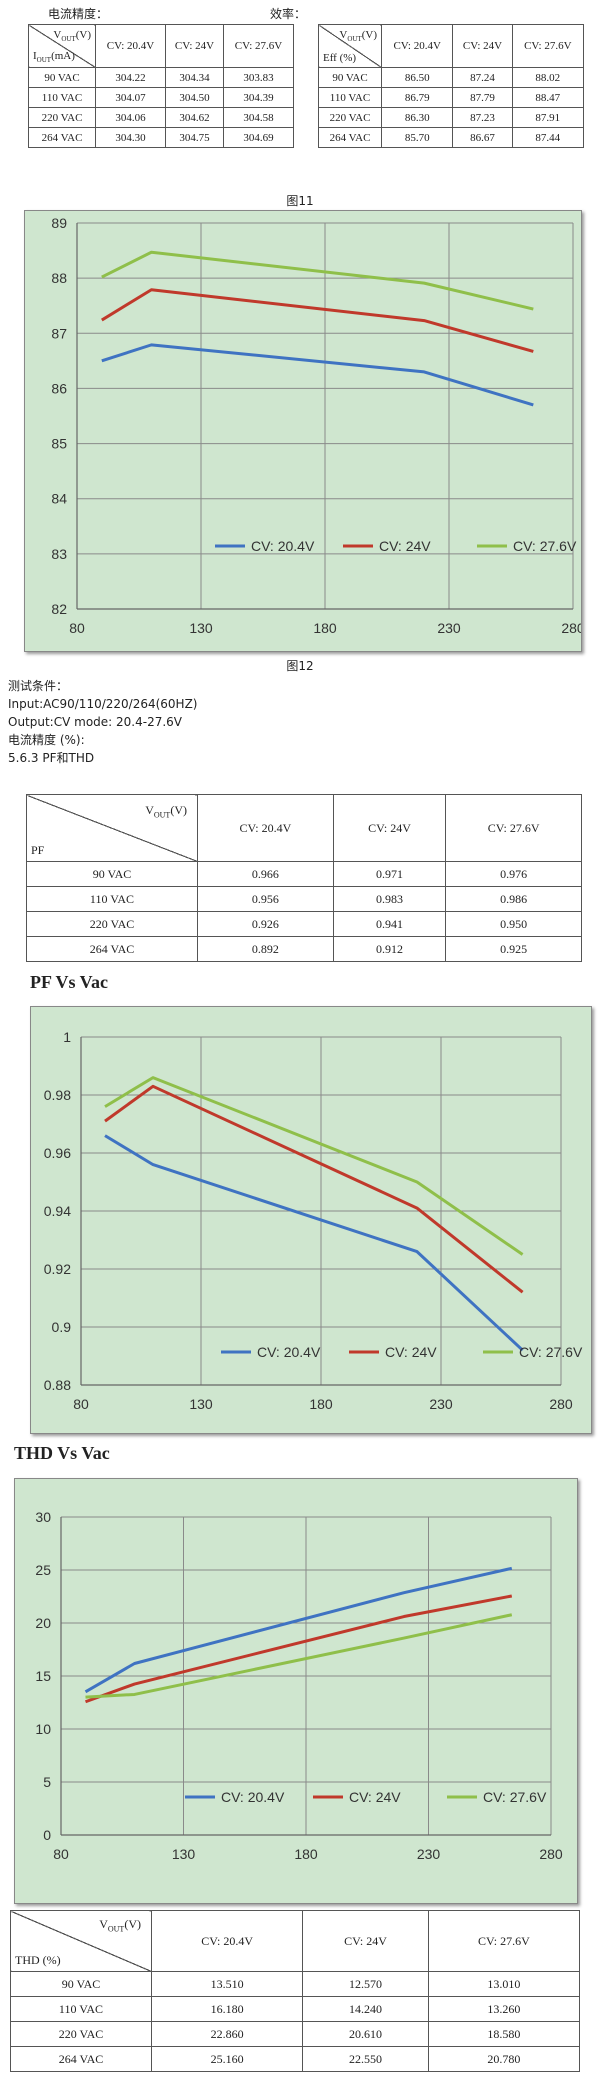 The height and width of the screenshot is (2085, 600). I want to click on y-tick-label: 82, so click(59, 609).